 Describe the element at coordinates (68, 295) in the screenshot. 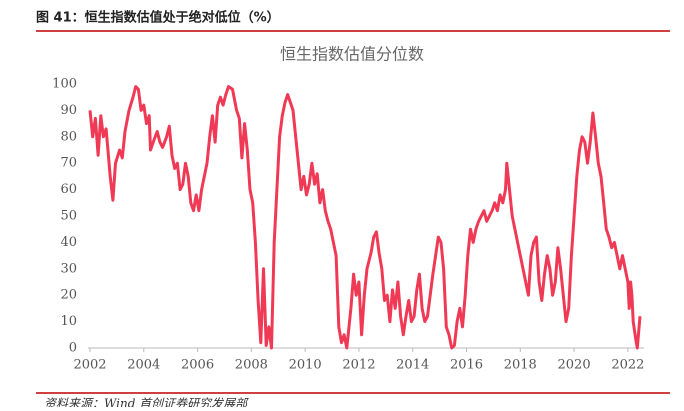

I see `y-tick-label: 20` at that location.